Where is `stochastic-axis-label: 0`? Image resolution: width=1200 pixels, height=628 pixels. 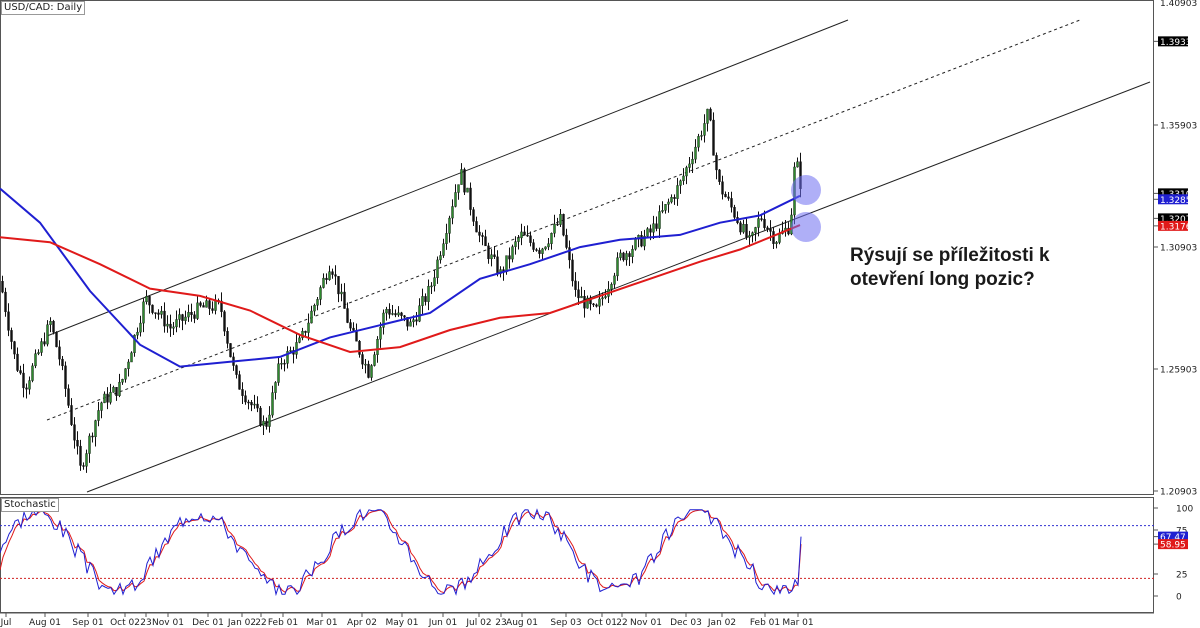
stochastic-axis-label: 0 is located at coordinates (1179, 598).